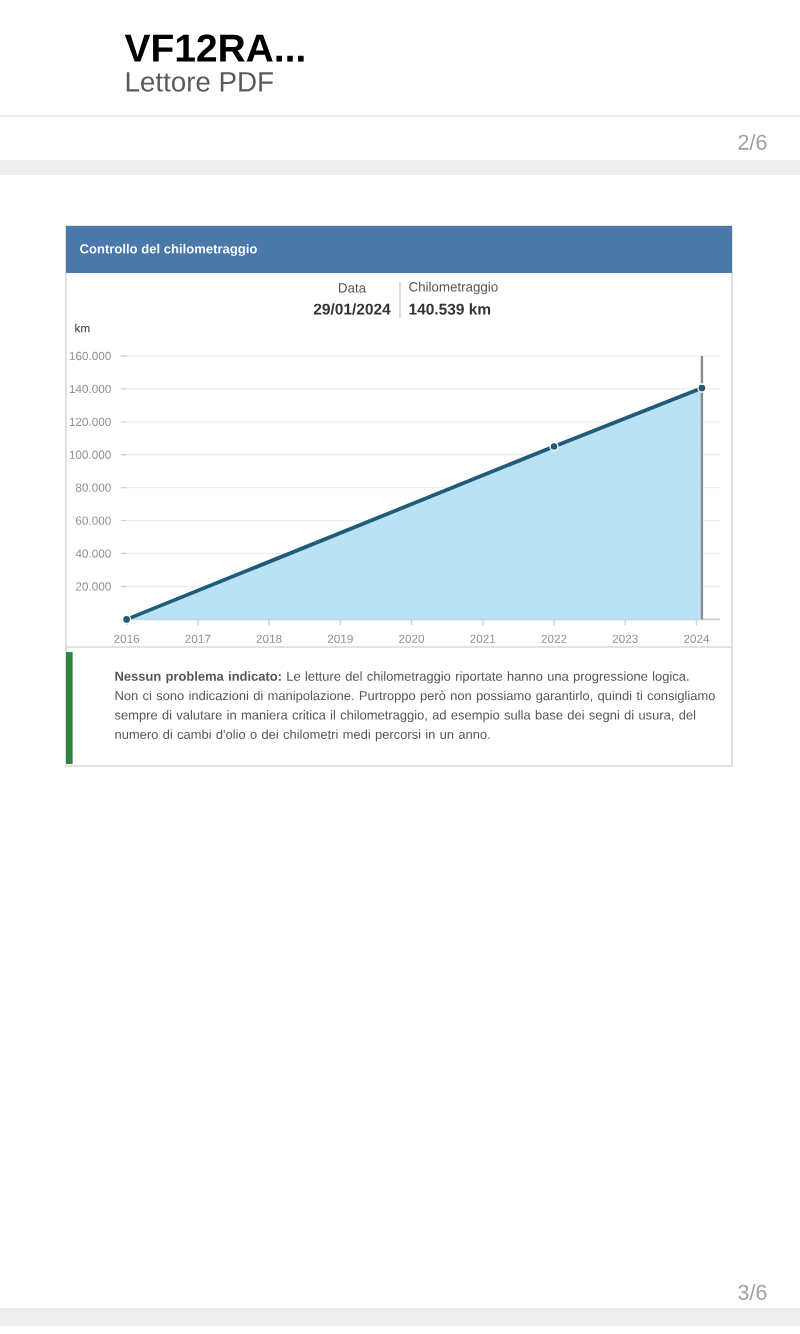 The width and height of the screenshot is (800, 1334). I want to click on point, so click(702, 388).